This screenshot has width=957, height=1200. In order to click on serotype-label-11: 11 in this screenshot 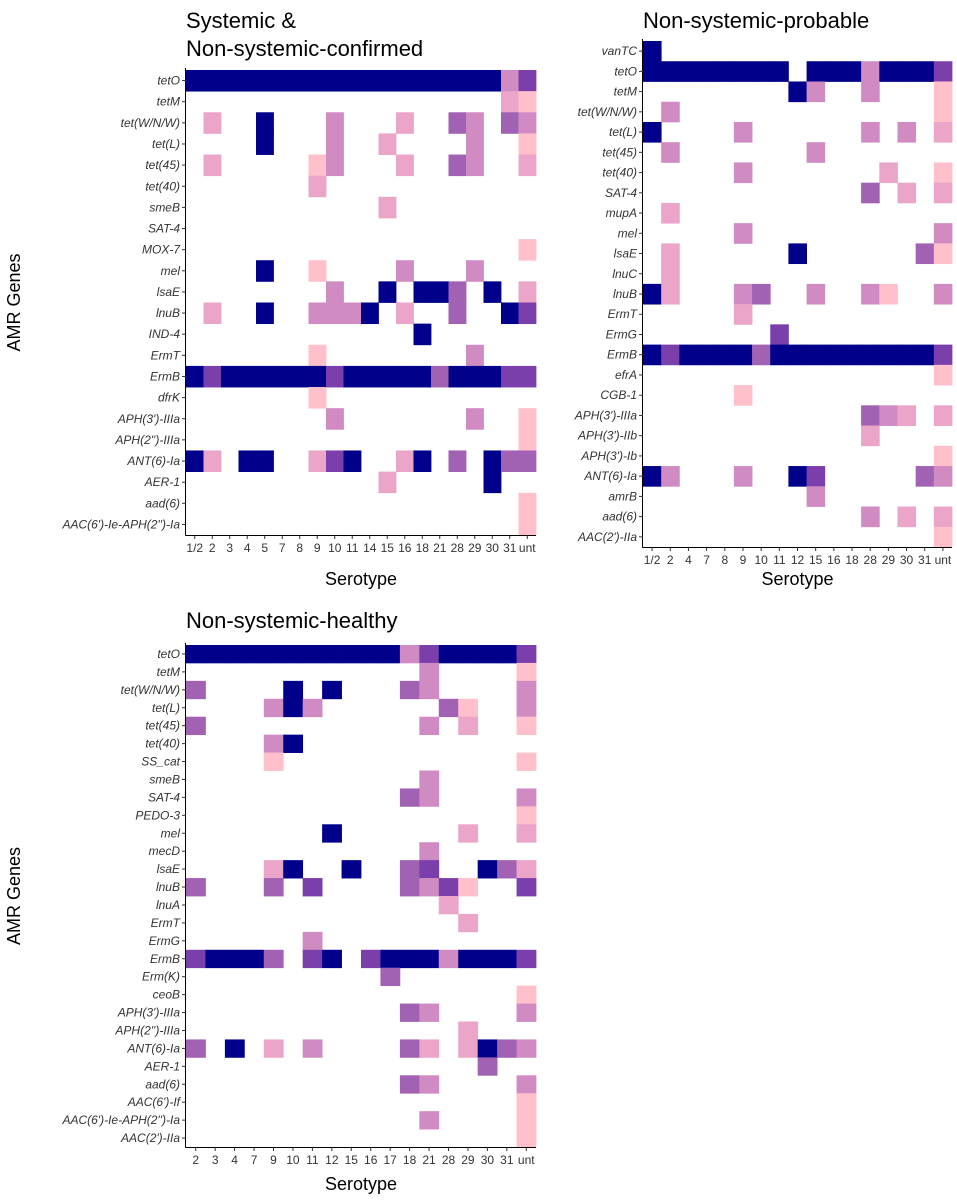, I will do `click(352, 548)`.